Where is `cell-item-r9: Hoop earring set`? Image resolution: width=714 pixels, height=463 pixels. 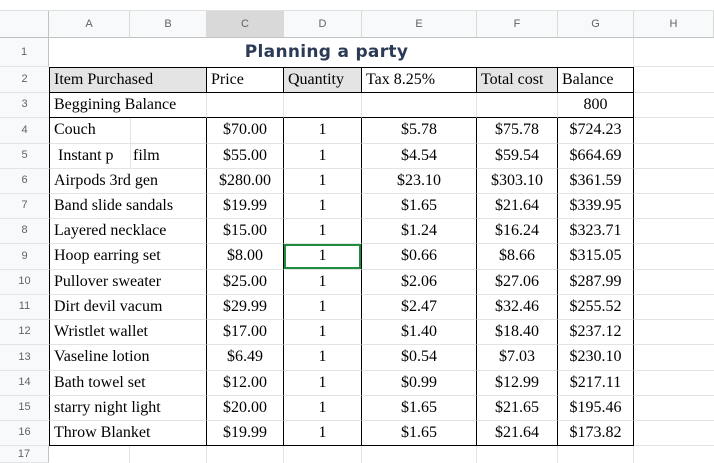
cell-item-r9: Hoop earring set is located at coordinates (128, 257).